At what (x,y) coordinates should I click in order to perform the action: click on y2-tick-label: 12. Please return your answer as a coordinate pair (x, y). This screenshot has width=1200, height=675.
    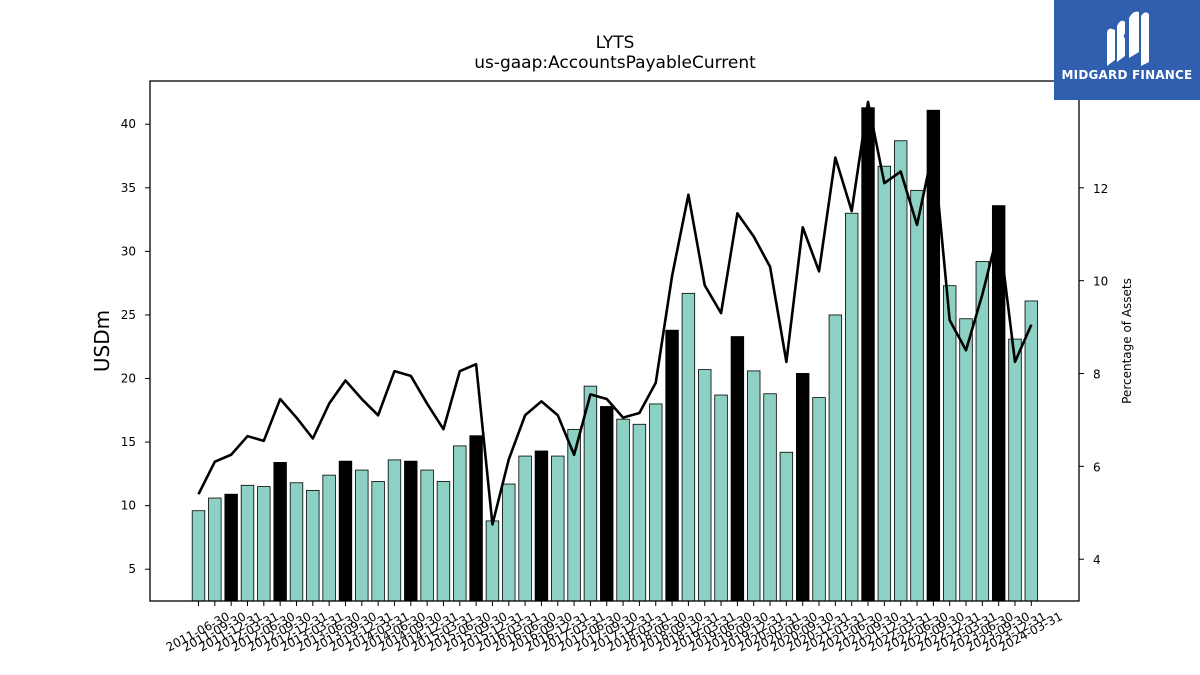
    Looking at the image, I should click on (1100, 189).